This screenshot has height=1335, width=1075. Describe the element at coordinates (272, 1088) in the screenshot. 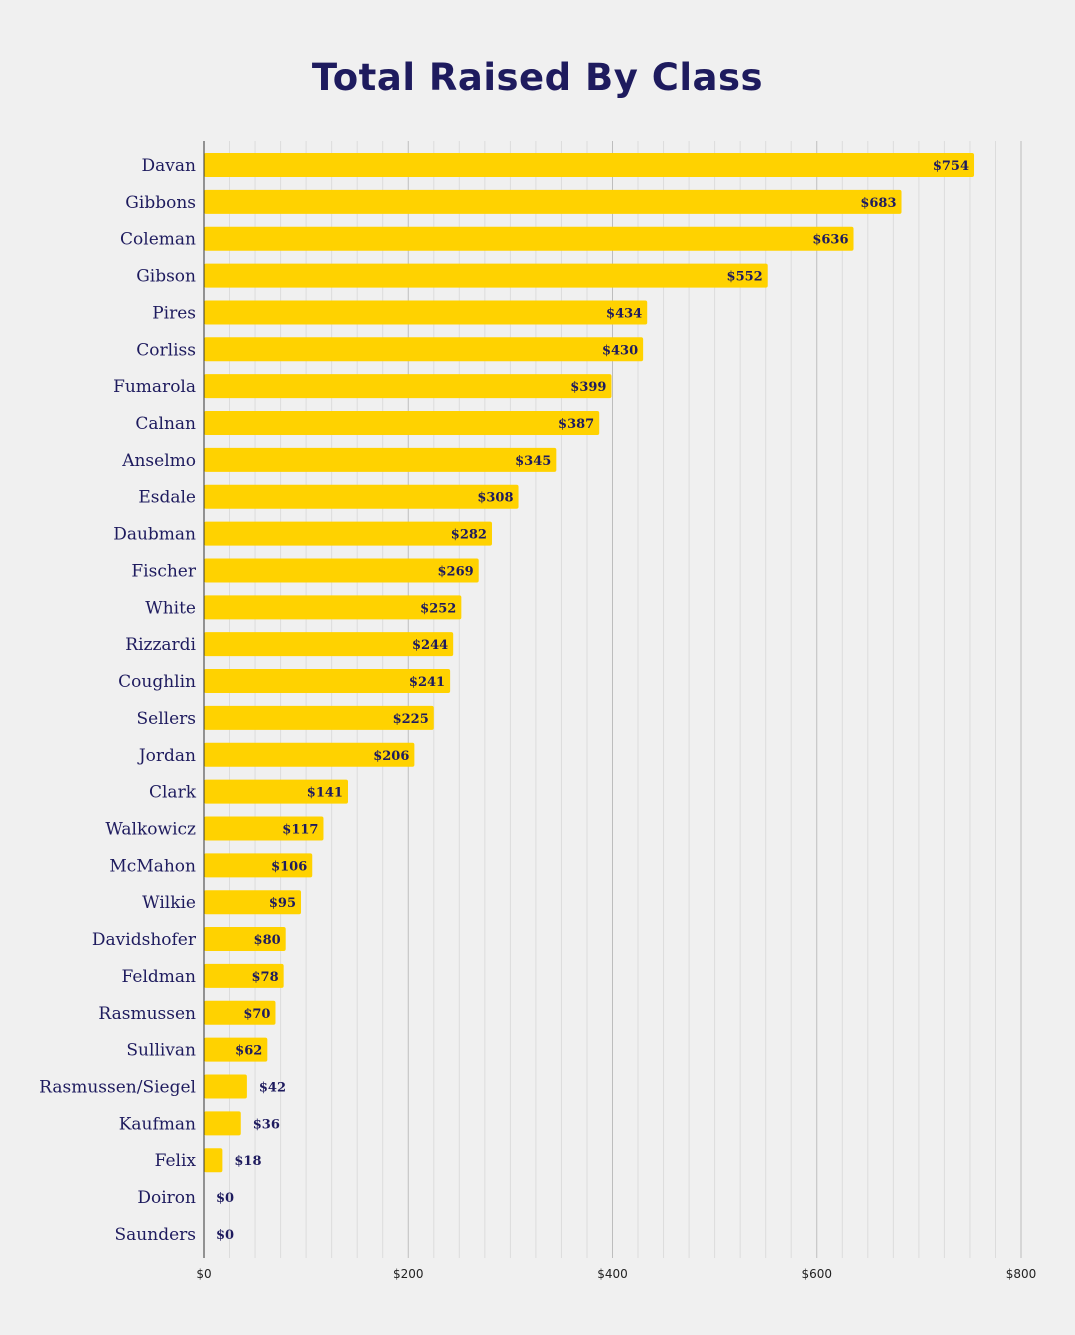

I see `value-label: $42` at that location.